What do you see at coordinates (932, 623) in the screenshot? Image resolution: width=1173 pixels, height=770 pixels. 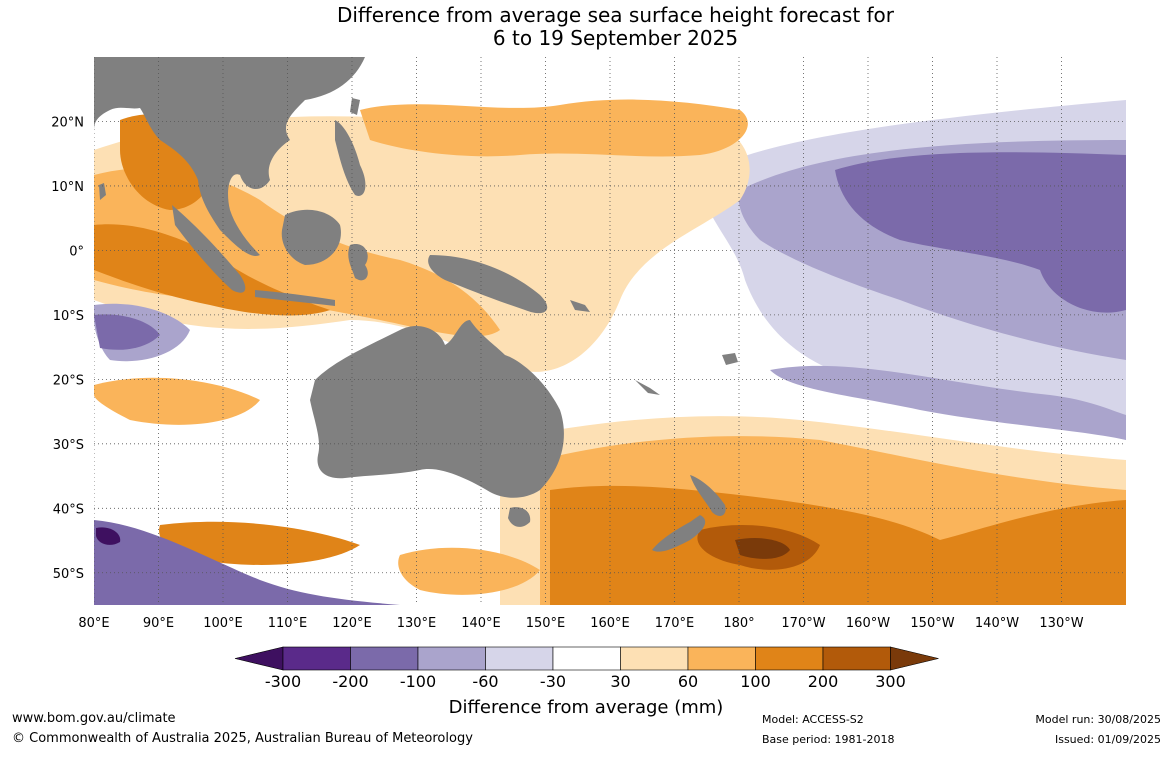 I see `lon-tick-label: 150°W` at bounding box center [932, 623].